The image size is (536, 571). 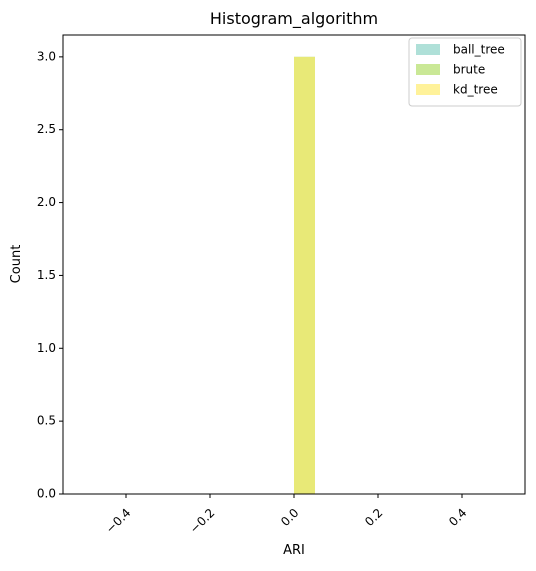 I want to click on y-axis-label: Count, so click(x=16, y=264).